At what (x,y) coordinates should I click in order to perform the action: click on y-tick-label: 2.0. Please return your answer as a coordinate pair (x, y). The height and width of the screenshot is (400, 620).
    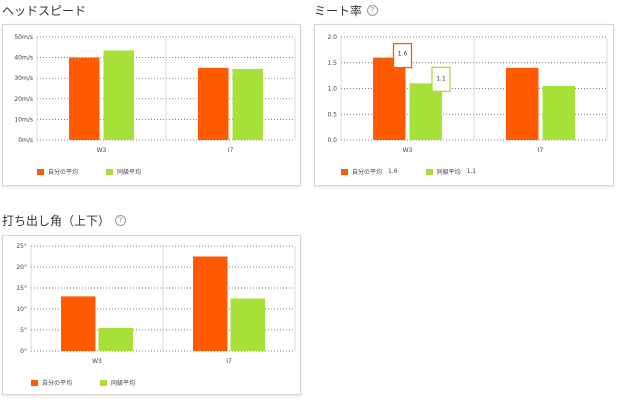
    Looking at the image, I should click on (332, 37).